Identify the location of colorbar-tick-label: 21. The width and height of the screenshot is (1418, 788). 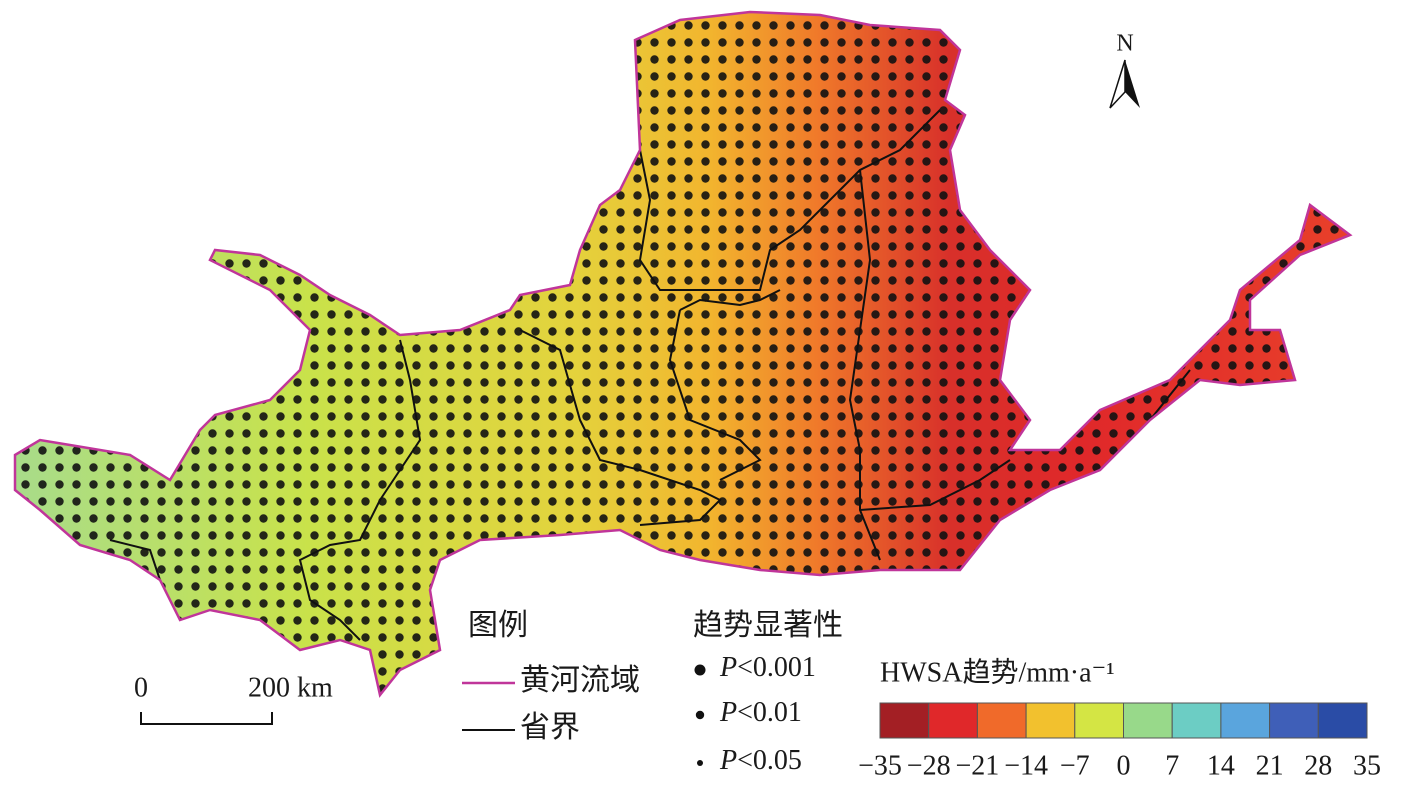
(1270, 765).